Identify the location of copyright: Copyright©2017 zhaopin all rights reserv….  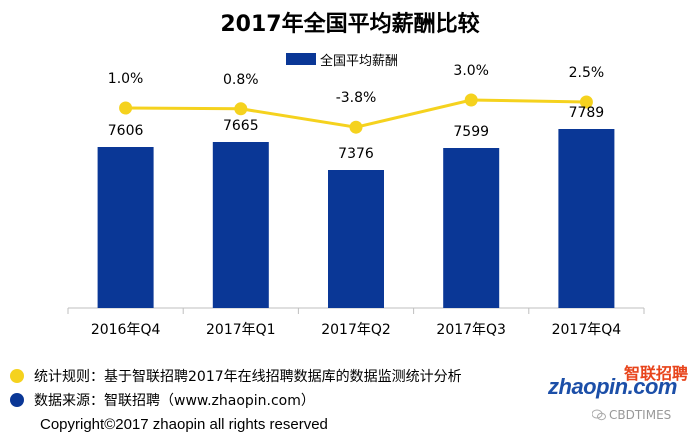
(184, 424).